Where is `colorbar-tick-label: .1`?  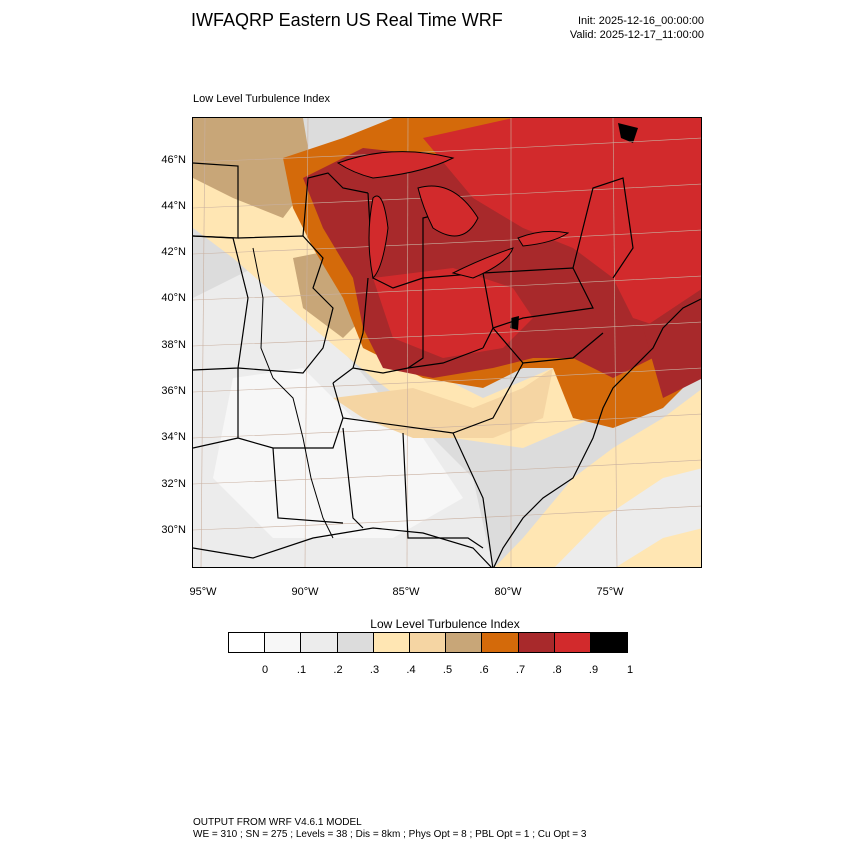 colorbar-tick-label: .1 is located at coordinates (301, 670).